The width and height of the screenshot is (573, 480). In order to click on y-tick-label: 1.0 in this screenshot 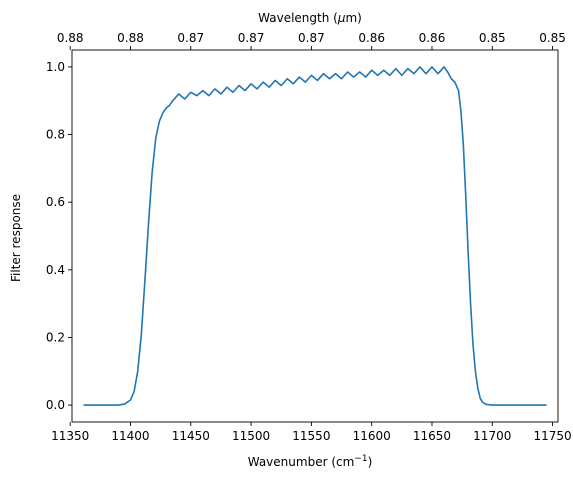, I will do `click(55, 67)`.